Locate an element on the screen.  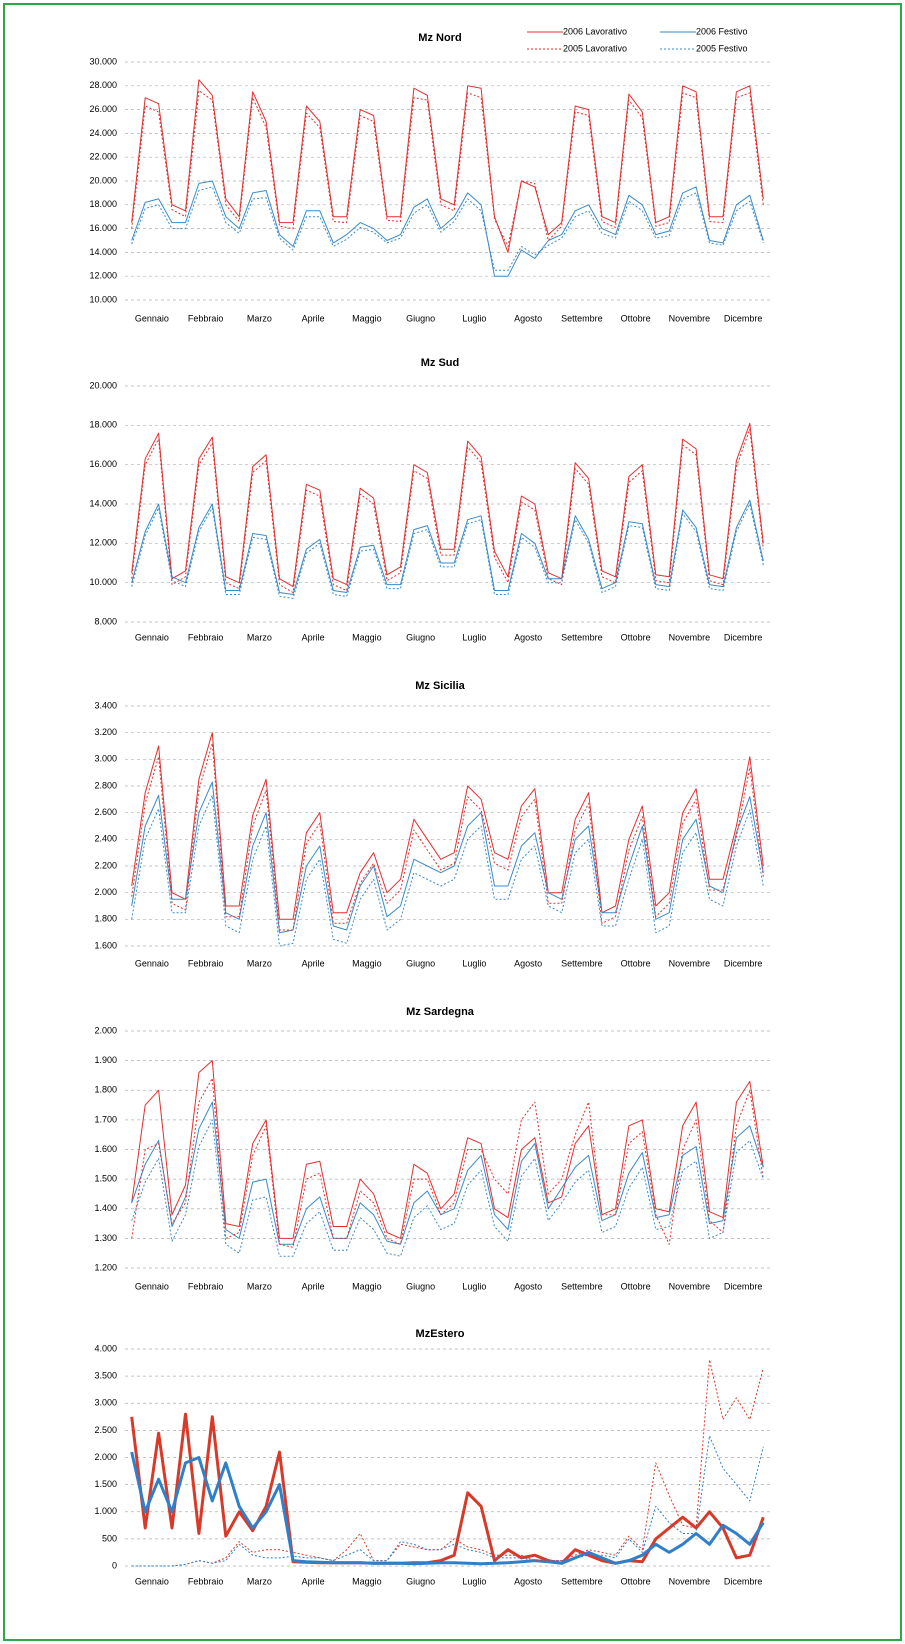
chart-title: Mz Sicilia is located at coordinates (440, 686).